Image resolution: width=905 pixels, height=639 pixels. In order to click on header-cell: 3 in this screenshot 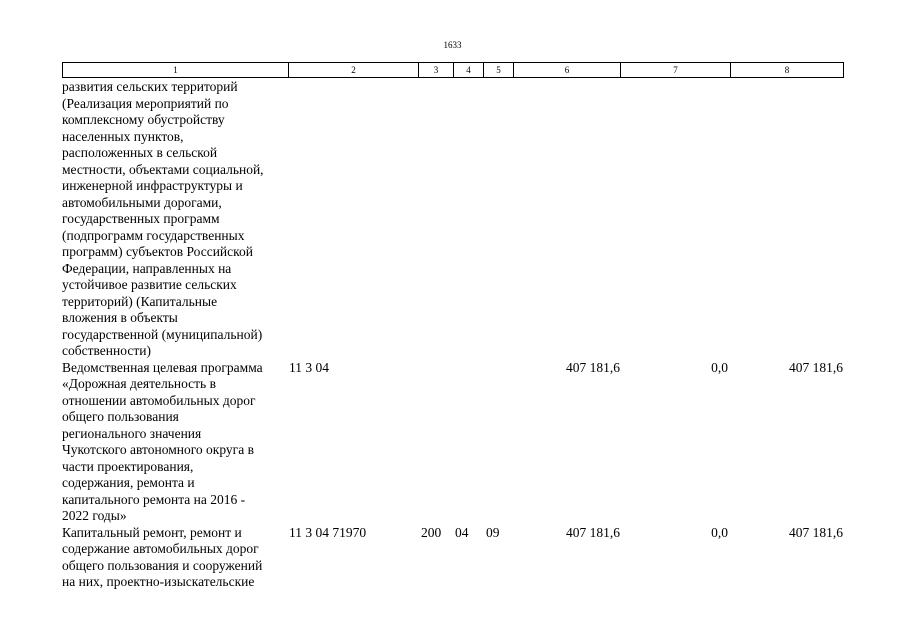, I will do `click(436, 70)`.